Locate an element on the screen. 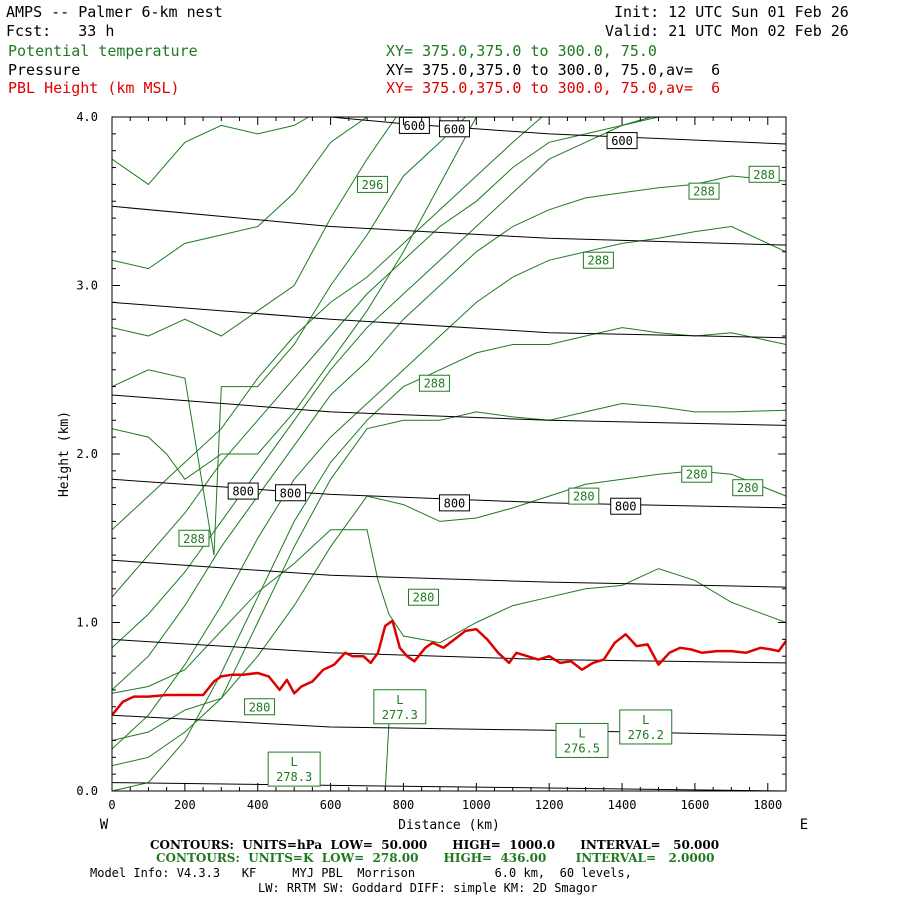  x-tick-label: 400 is located at coordinates (258, 805).